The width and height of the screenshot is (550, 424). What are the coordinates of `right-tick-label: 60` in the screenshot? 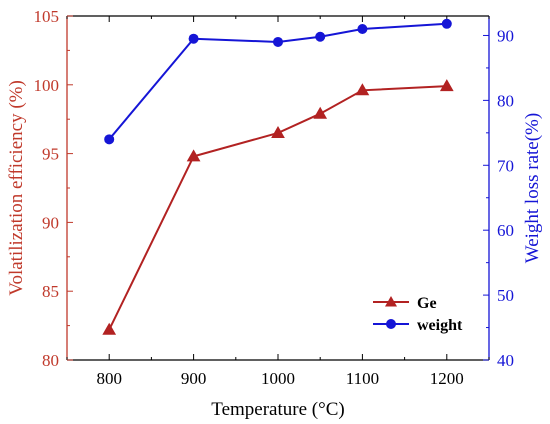 It's located at (505, 230).